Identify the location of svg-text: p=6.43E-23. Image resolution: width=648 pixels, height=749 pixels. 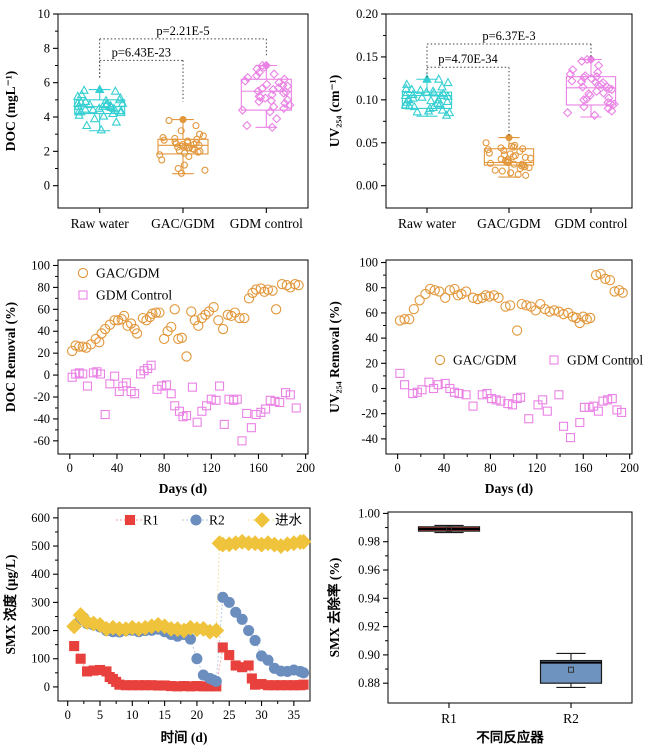
(141, 52).